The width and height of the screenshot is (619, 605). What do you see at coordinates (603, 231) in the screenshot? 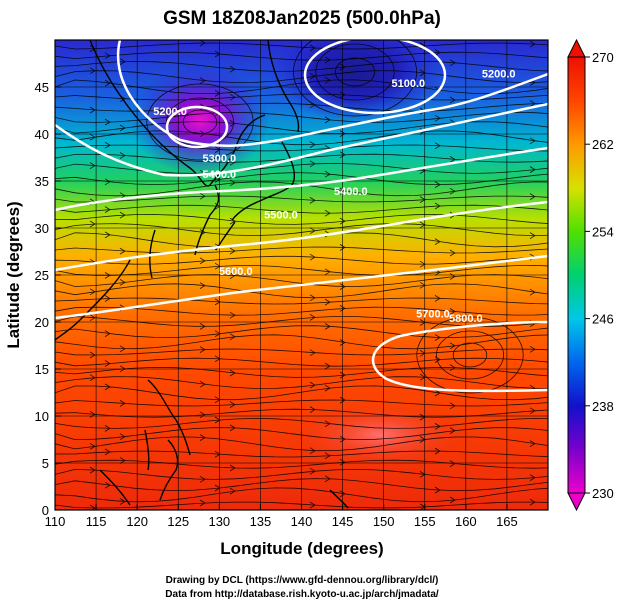
I see `colorbar-tick-label: 254` at bounding box center [603, 231].